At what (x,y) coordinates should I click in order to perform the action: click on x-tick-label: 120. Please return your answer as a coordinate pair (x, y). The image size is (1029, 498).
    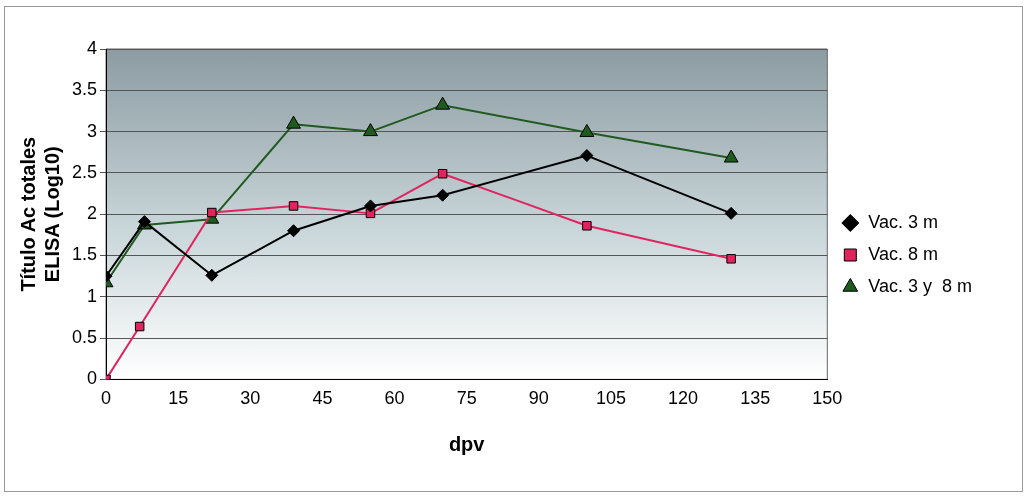
    Looking at the image, I should click on (683, 398).